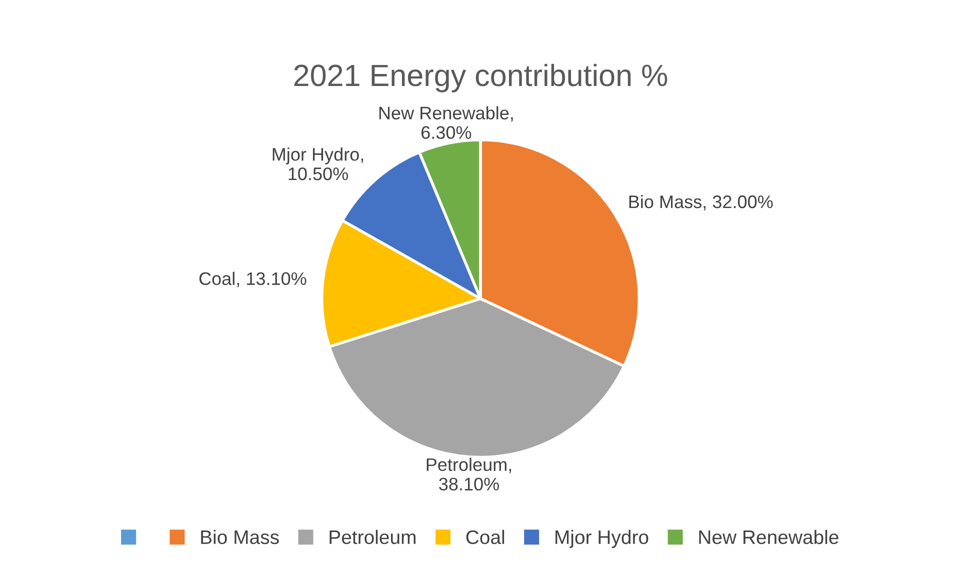 This screenshot has height=577, width=961. Describe the element at coordinates (252, 280) in the screenshot. I see `data-label: Coal, 13.10%` at that location.